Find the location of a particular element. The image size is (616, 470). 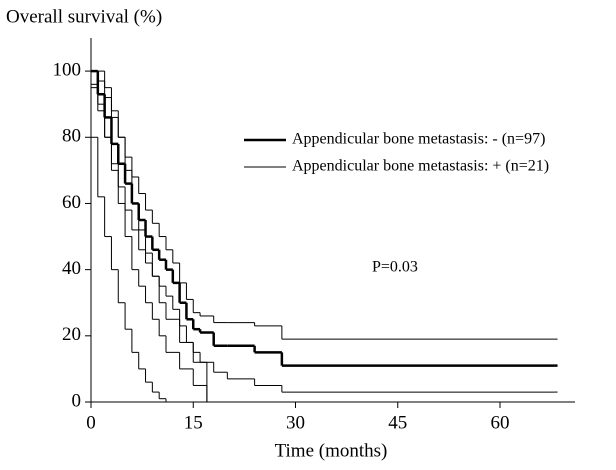

y-tick-label: 60 is located at coordinates (71, 202).